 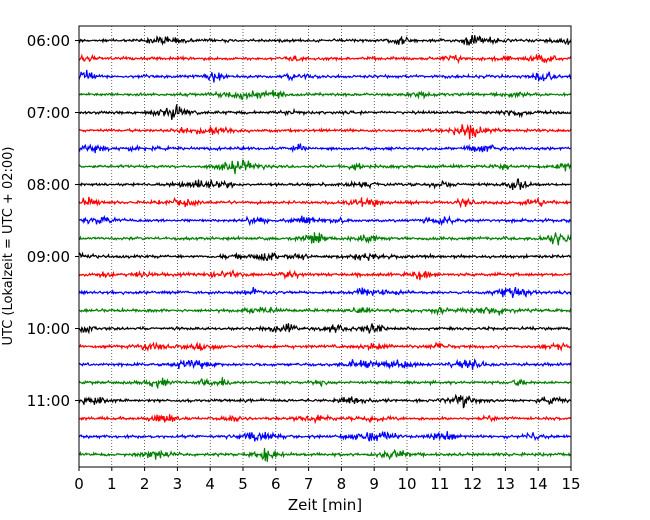 I want to click on x-tick-label: 15, so click(x=570, y=484).